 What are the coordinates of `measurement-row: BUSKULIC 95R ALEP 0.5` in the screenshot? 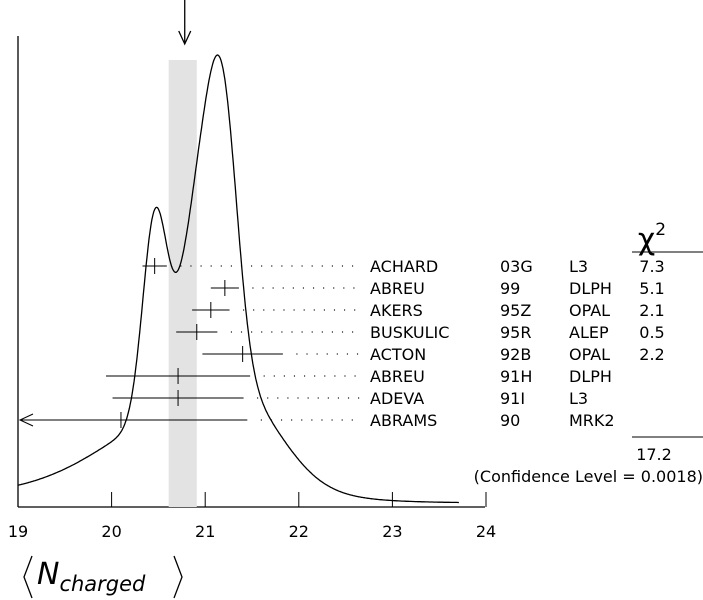 It's located at (420, 332).